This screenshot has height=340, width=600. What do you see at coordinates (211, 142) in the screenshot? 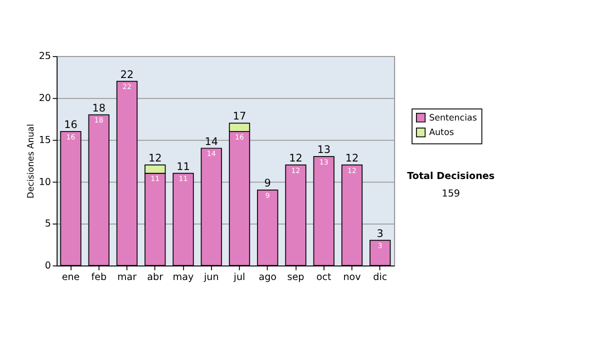
I see `total-label: 14` at bounding box center [211, 142].